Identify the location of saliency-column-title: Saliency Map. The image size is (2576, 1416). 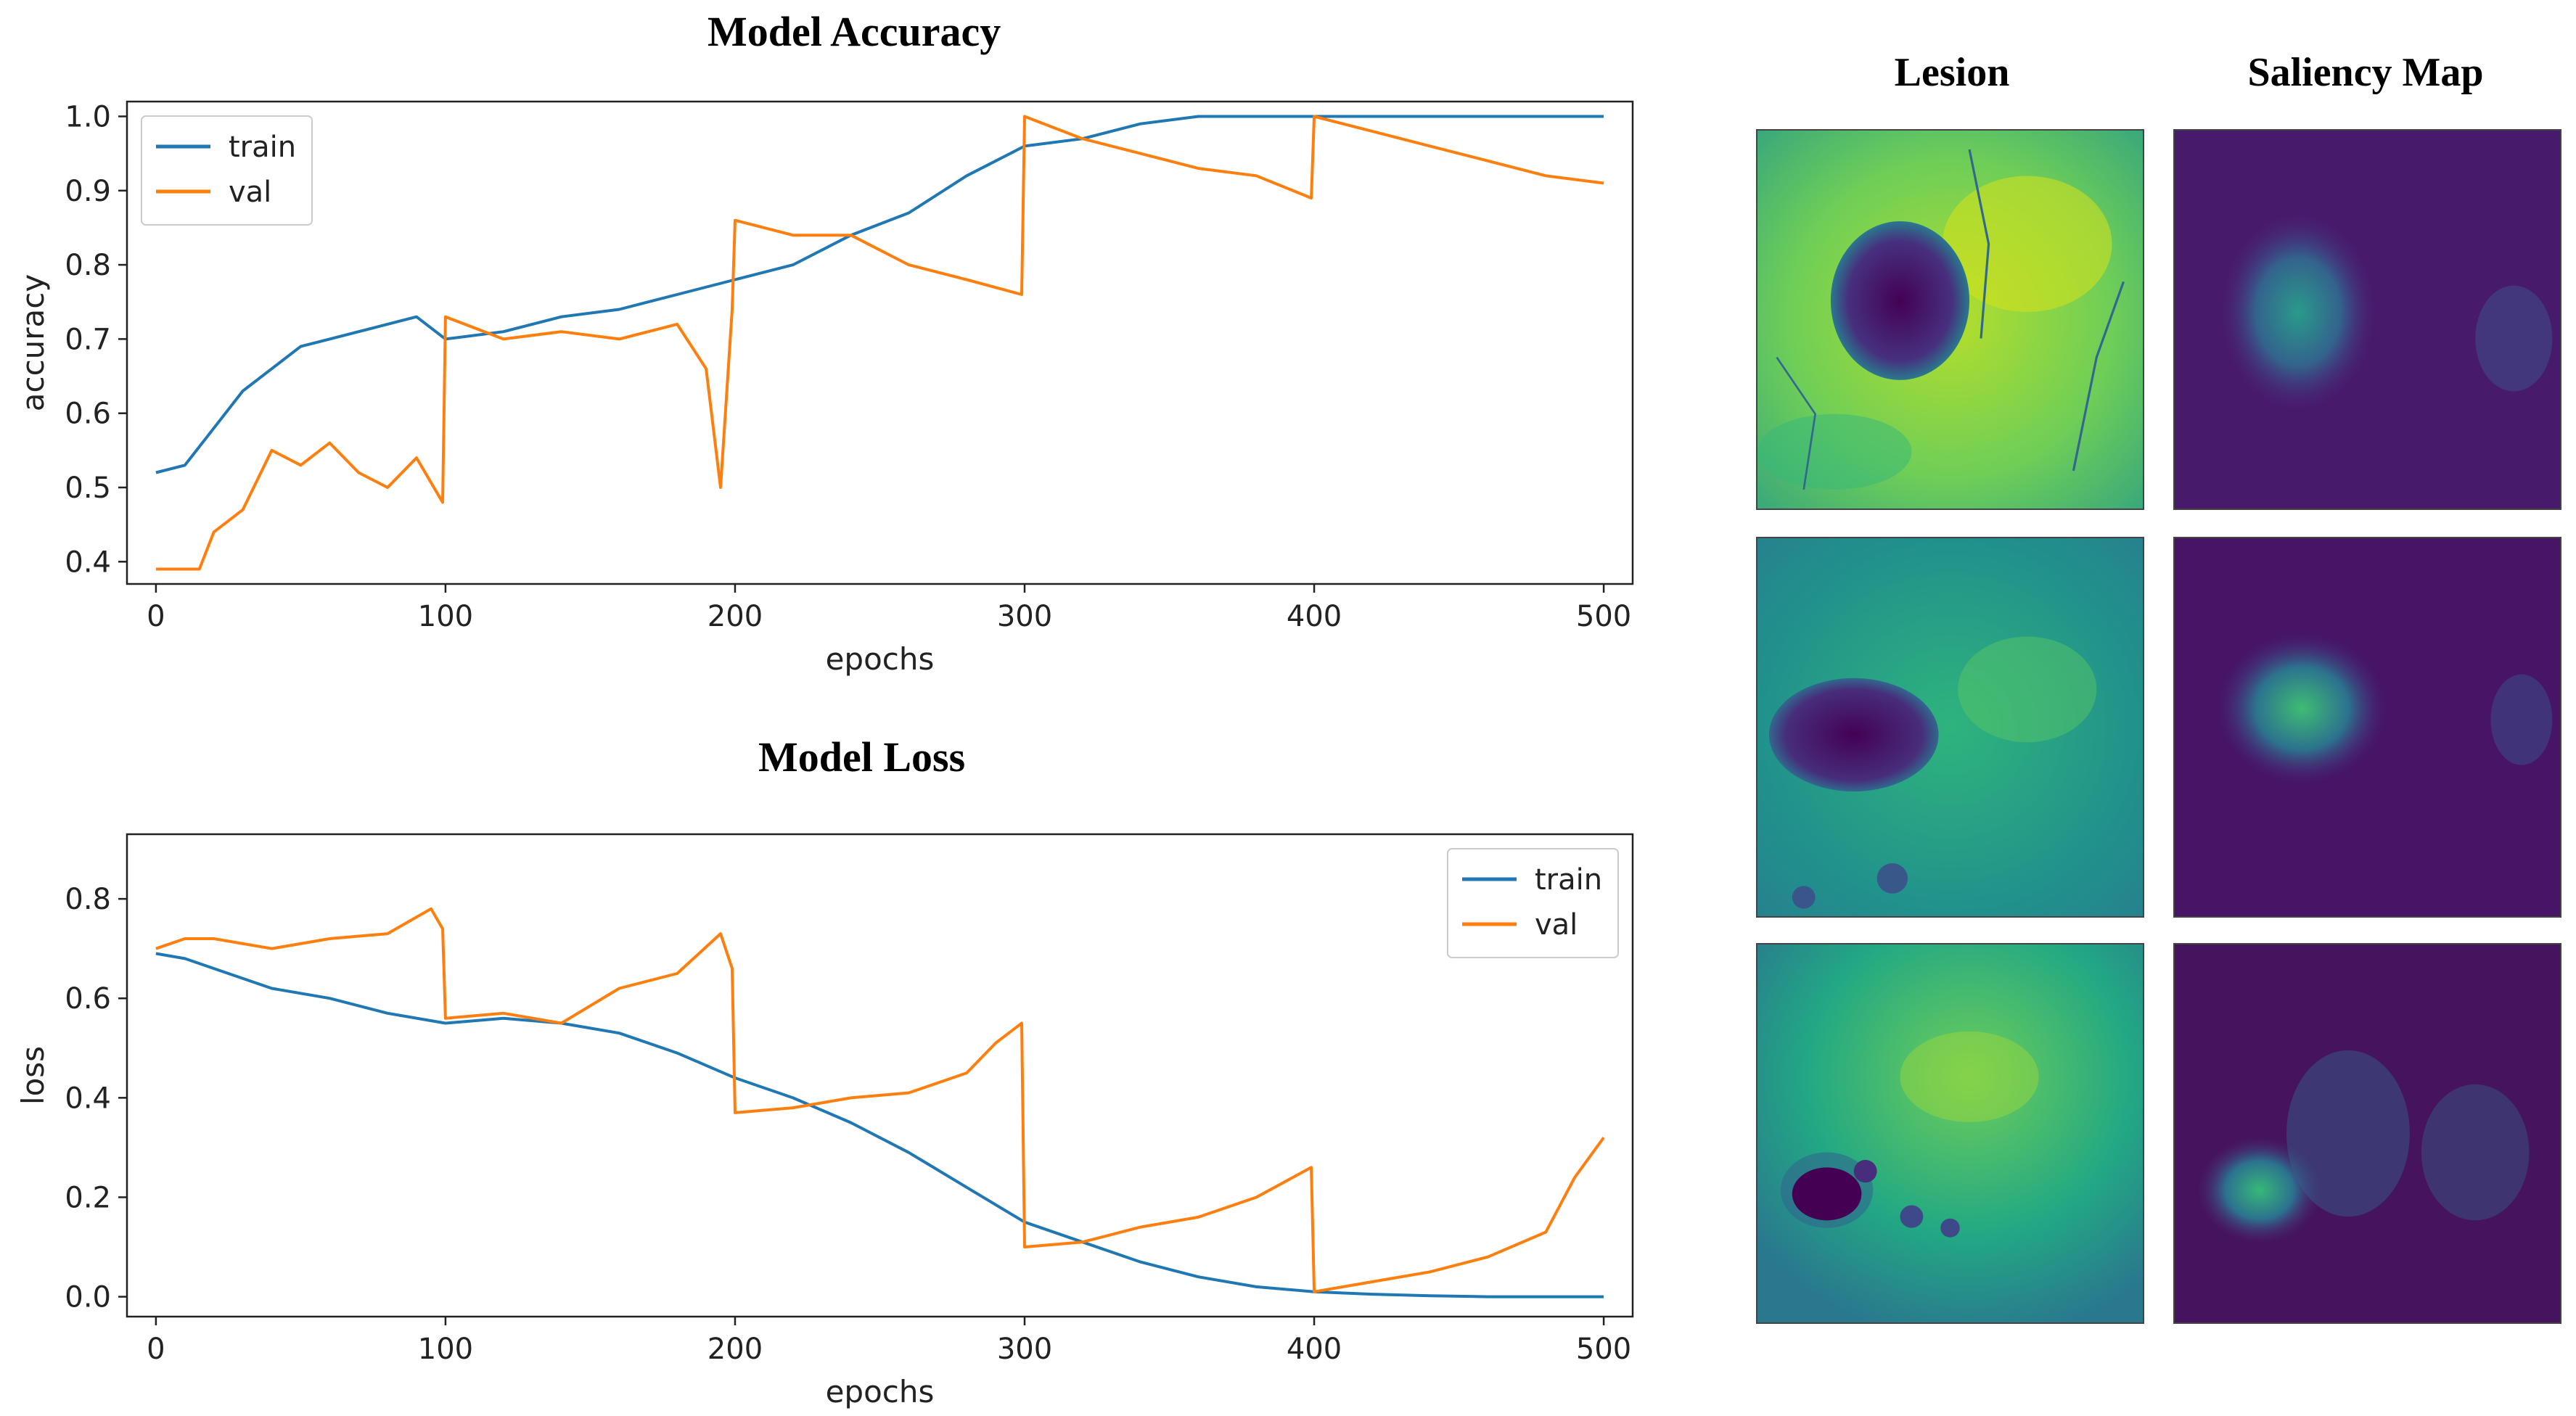
(2365, 72).